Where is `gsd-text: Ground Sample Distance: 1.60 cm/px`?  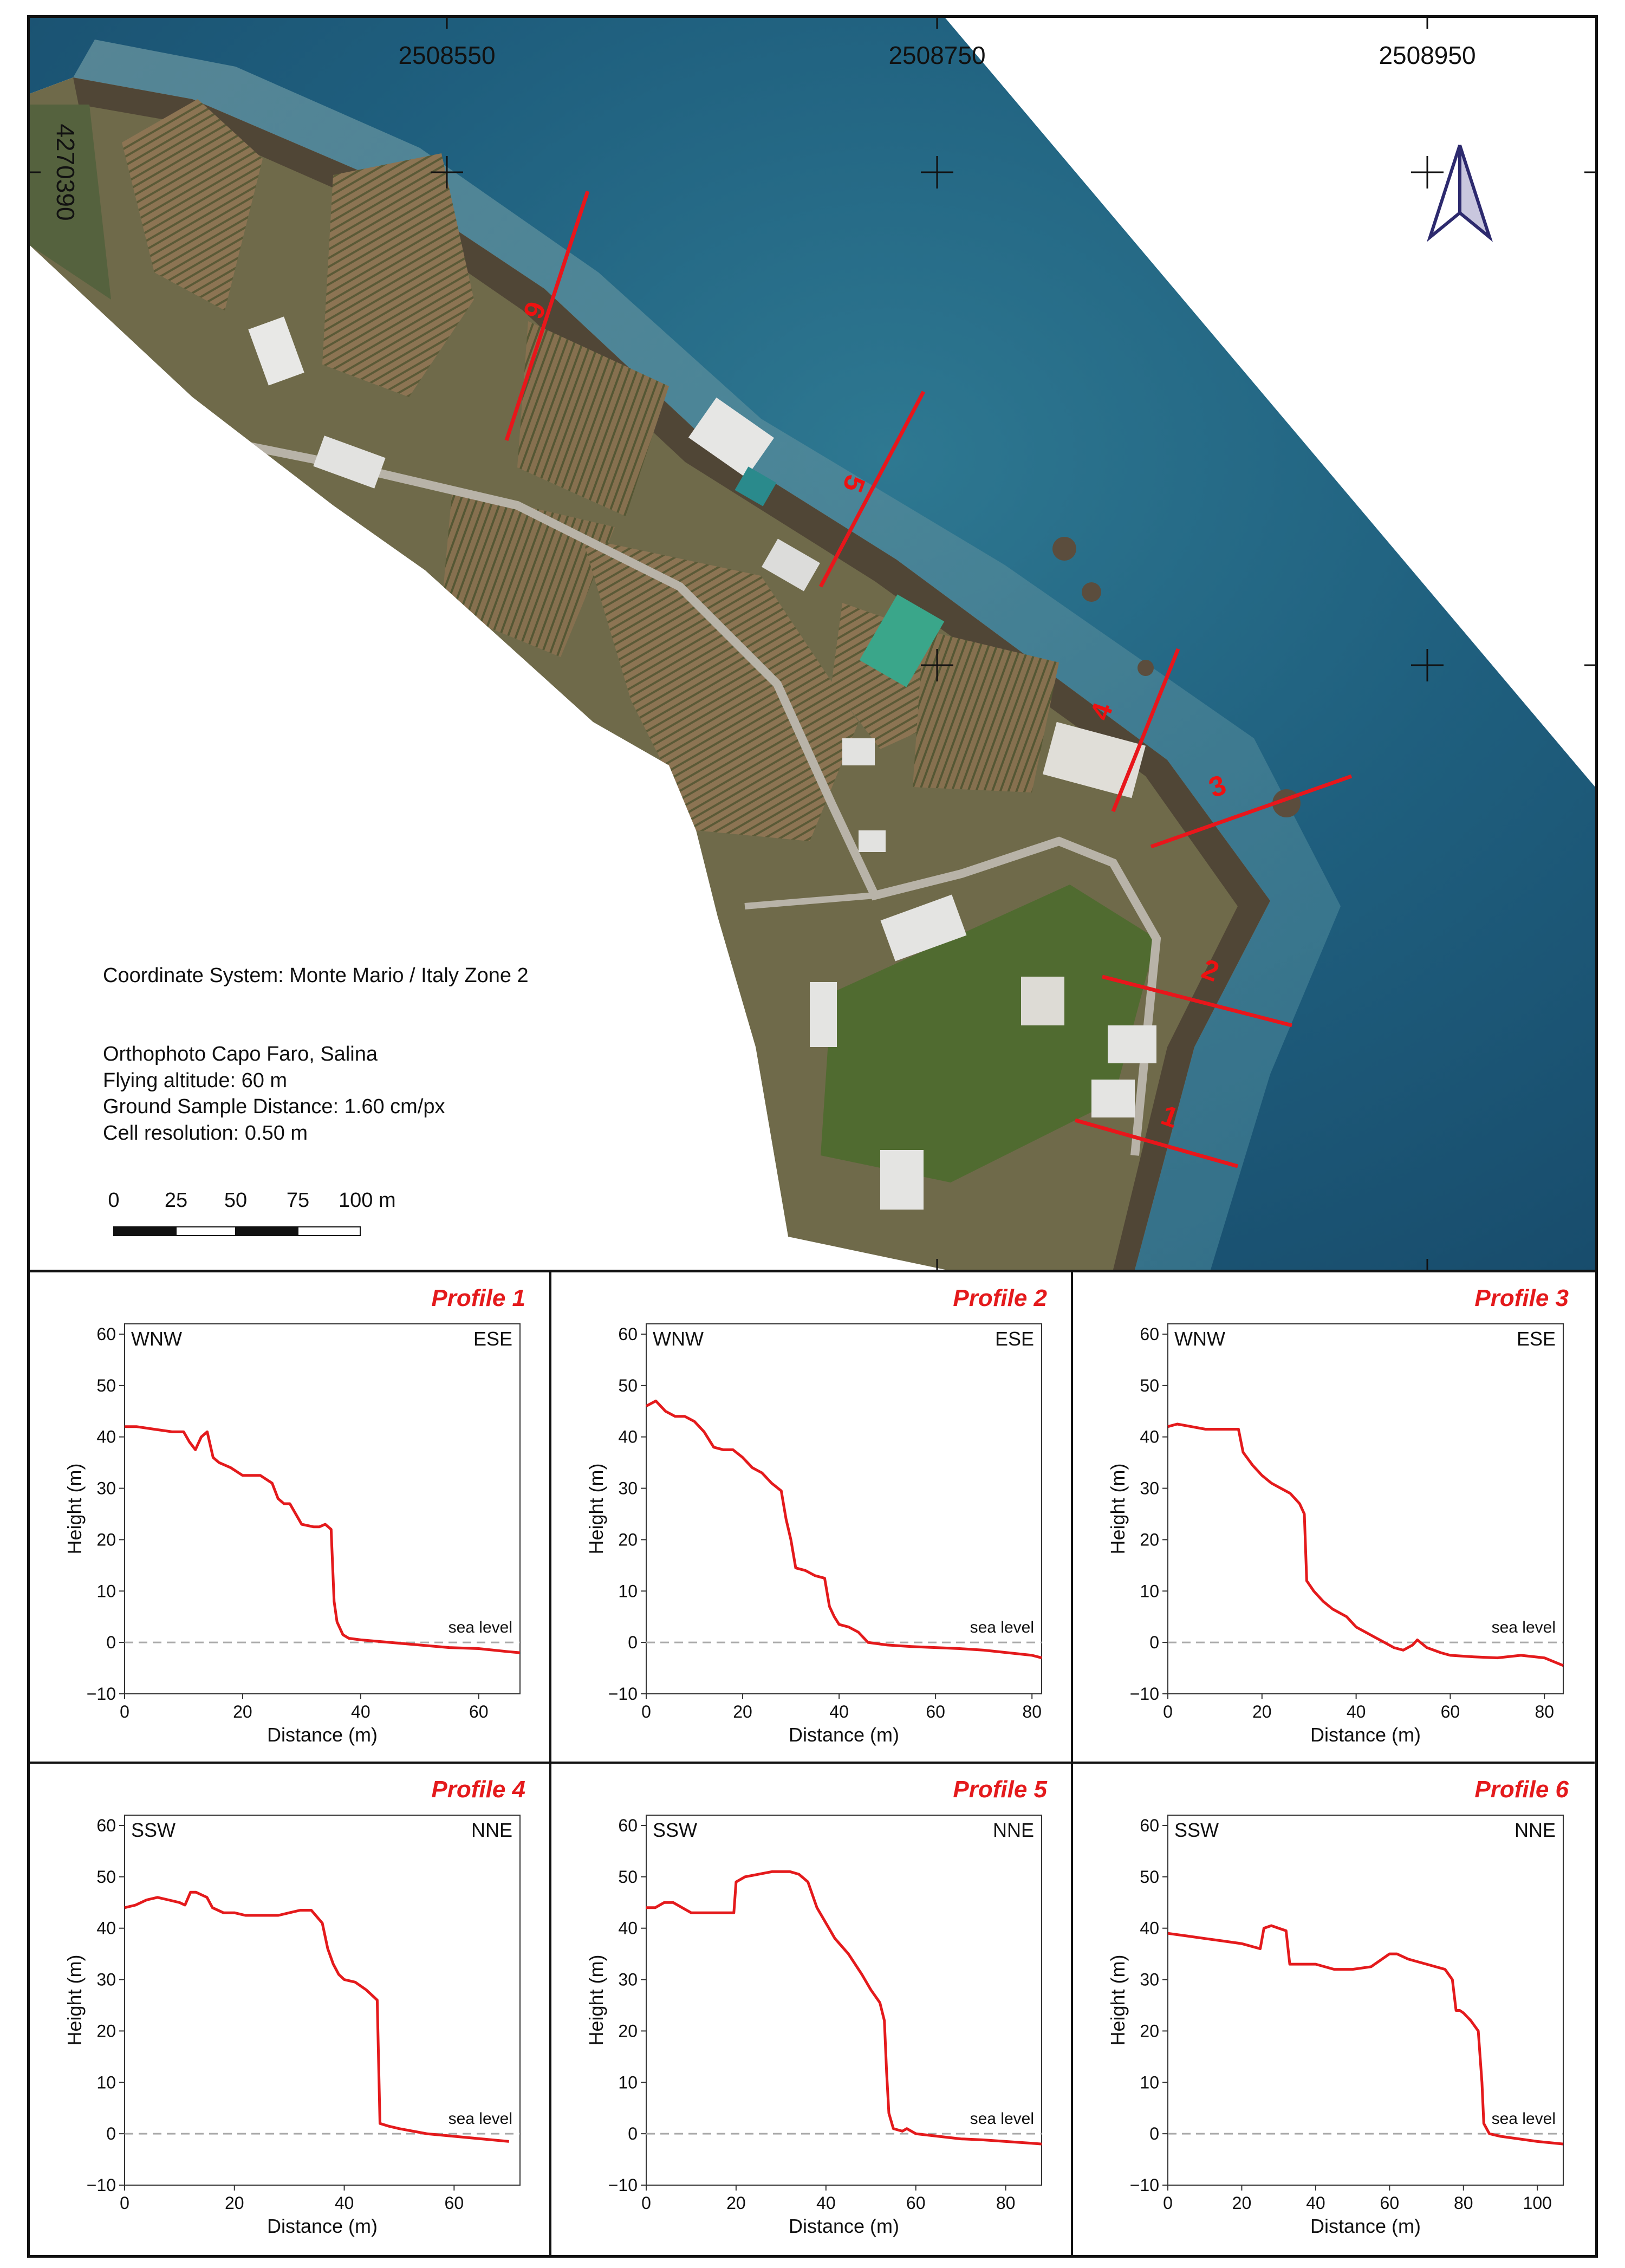
gsd-text: Ground Sample Distance: 1.60 cm/px is located at coordinates (274, 1107).